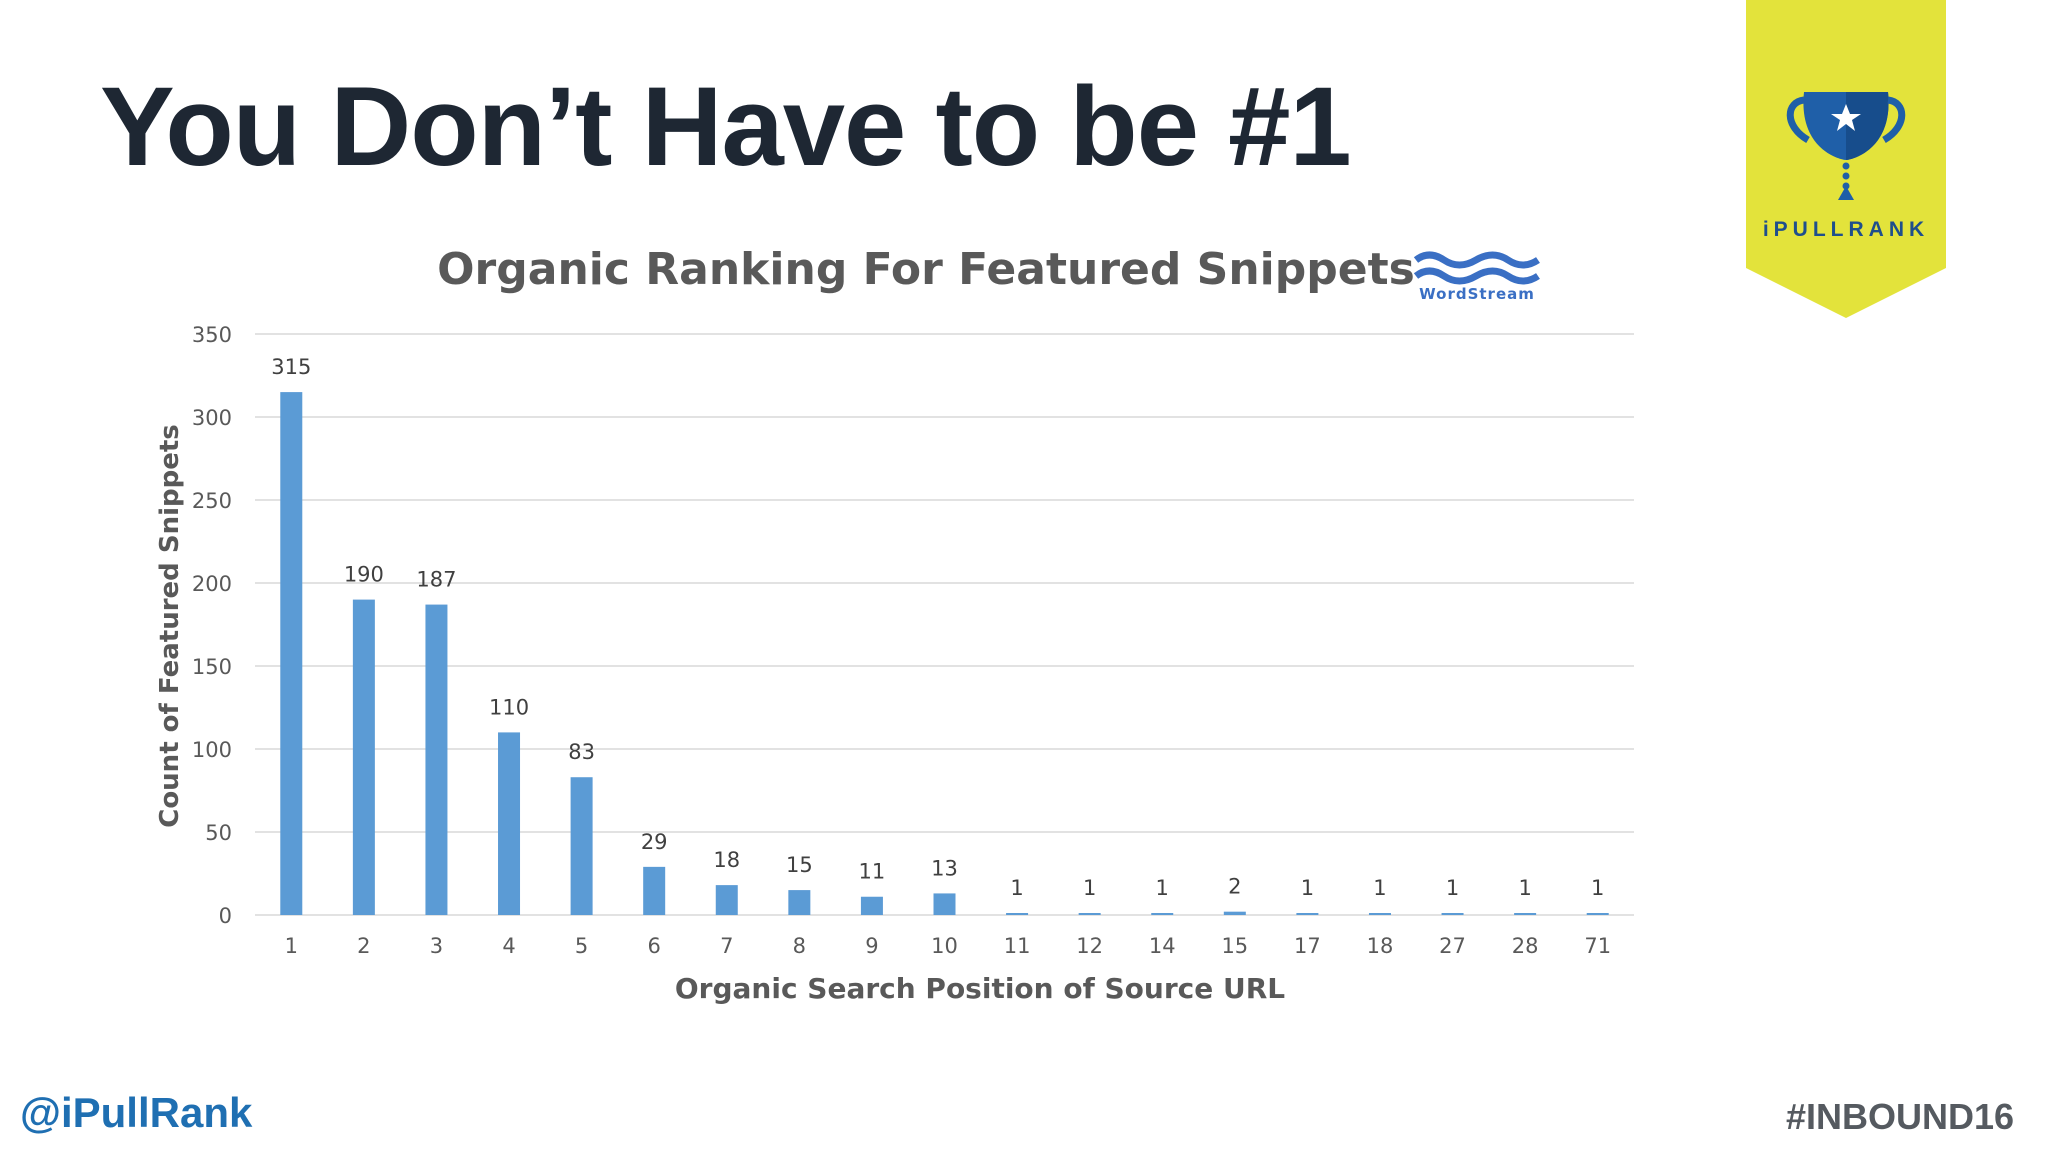 This screenshot has width=2048, height=1152. What do you see at coordinates (291, 367) in the screenshot?
I see `data-label: 315` at bounding box center [291, 367].